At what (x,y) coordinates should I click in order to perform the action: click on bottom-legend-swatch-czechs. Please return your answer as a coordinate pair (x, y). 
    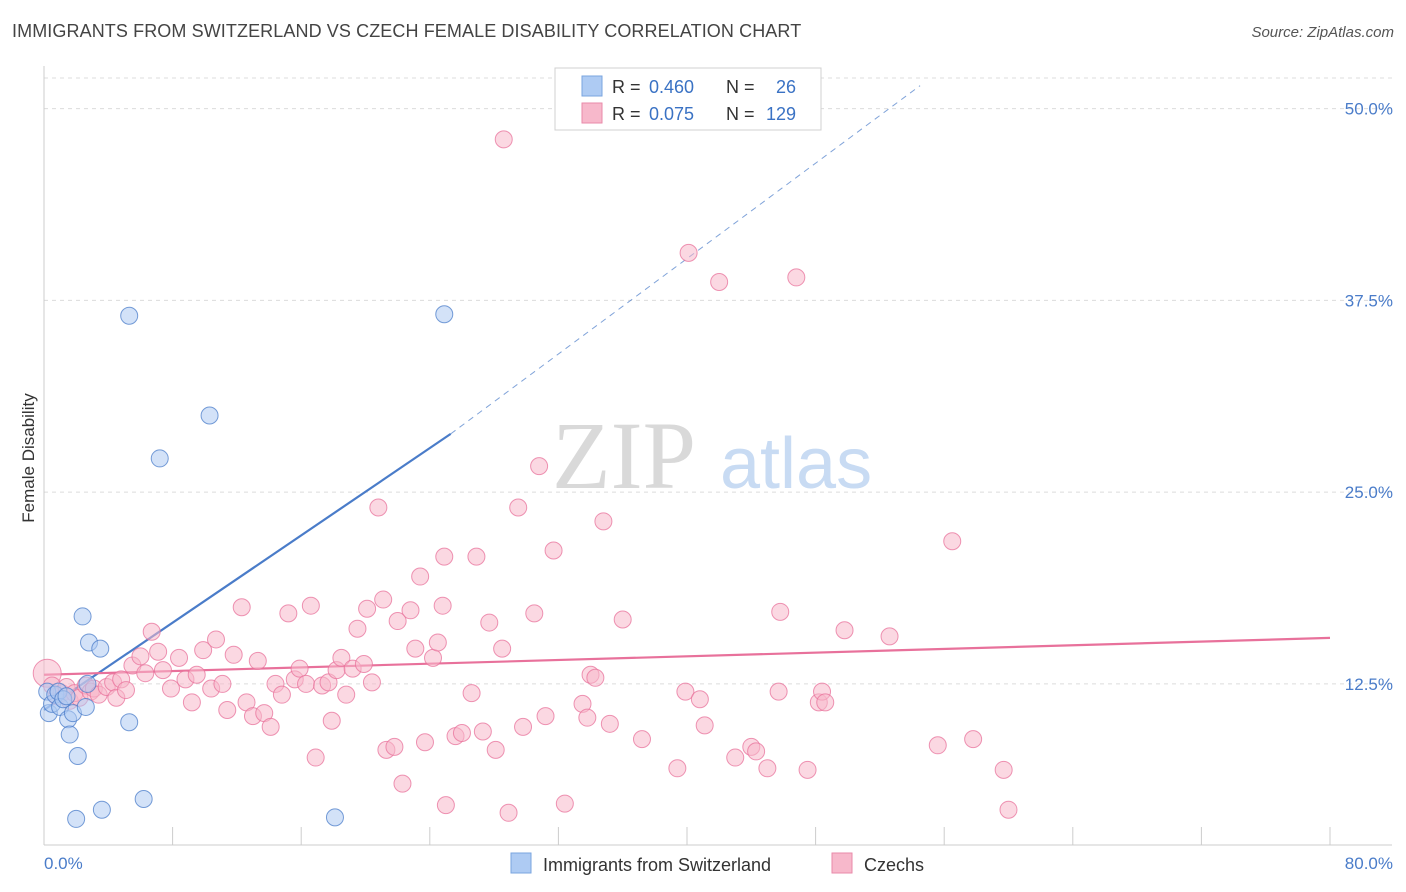
    Looking at the image, I should click on (842, 863).